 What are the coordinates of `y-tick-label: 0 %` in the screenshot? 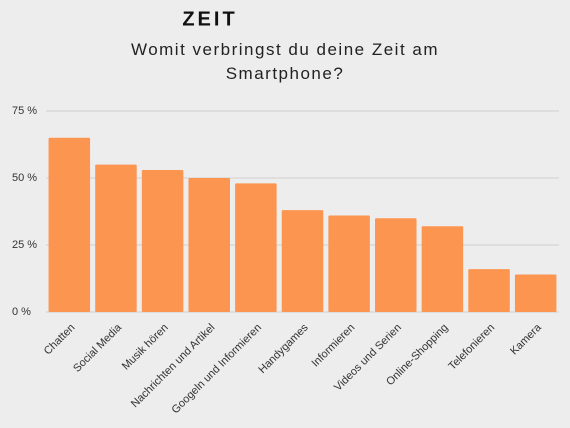 It's located at (21, 312).